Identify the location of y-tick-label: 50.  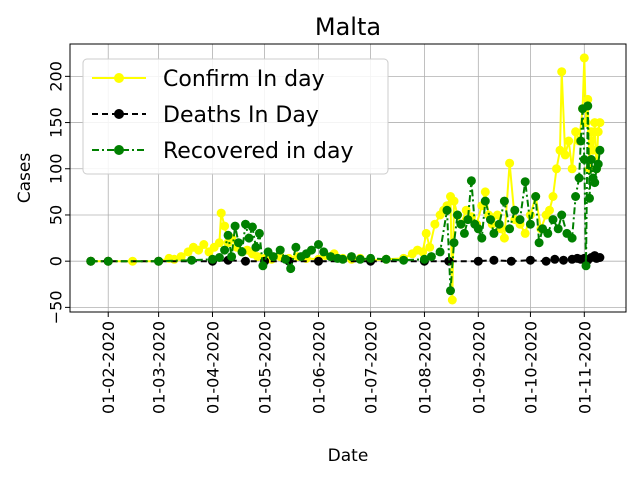
(56, 215).